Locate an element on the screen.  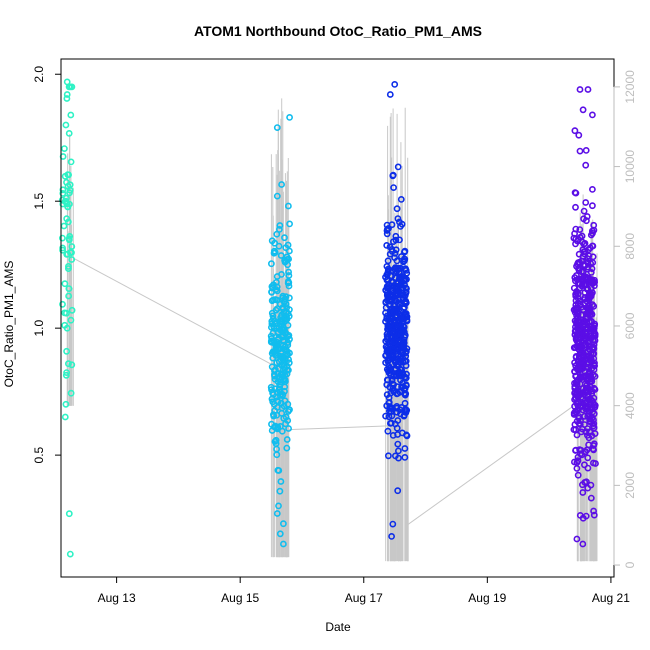
y-tick-label: 1.5 is located at coordinates (39, 201).